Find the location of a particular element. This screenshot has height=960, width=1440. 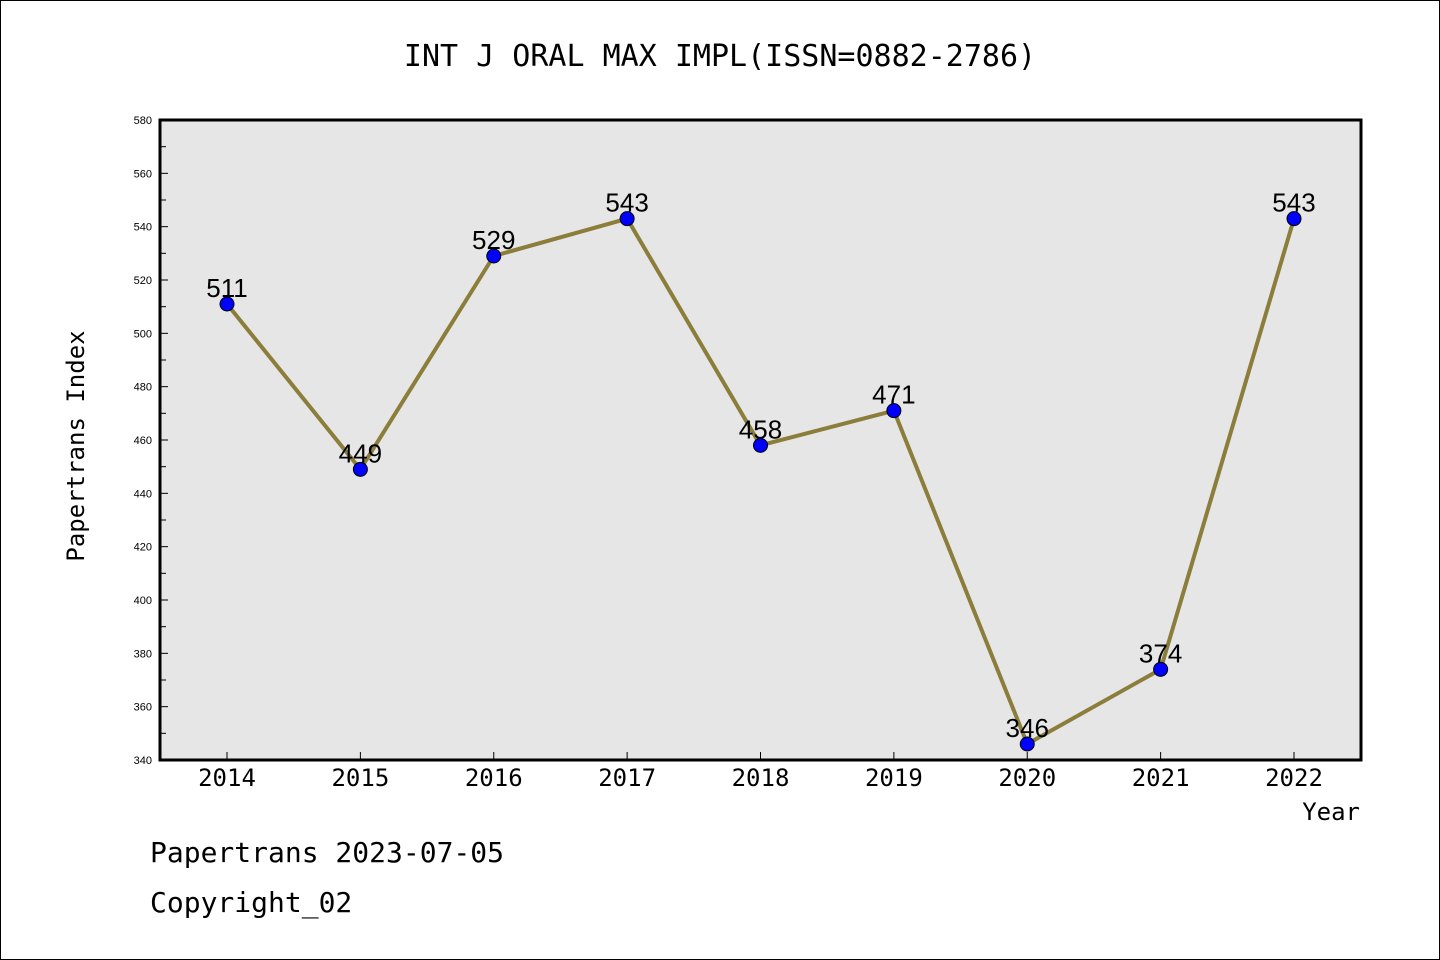

data-label-2015: 449 is located at coordinates (360, 453).